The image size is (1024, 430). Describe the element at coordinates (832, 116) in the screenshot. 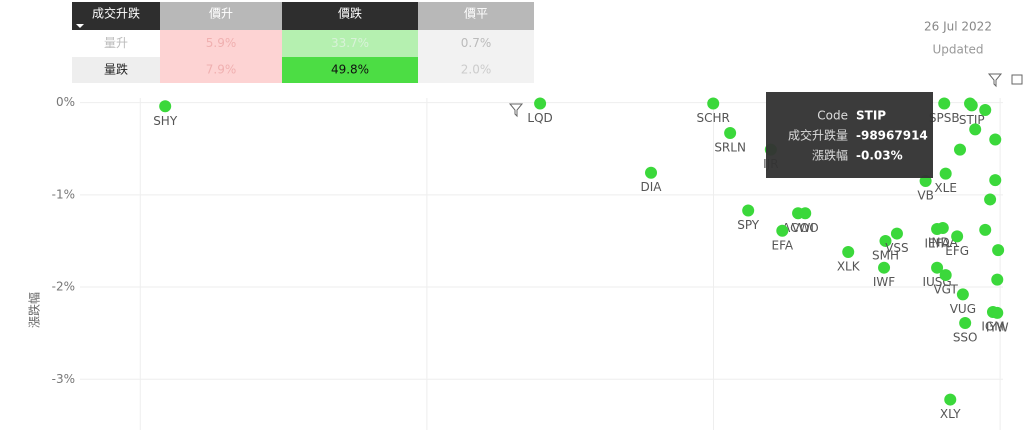

I see `tooltip-label: Code` at that location.